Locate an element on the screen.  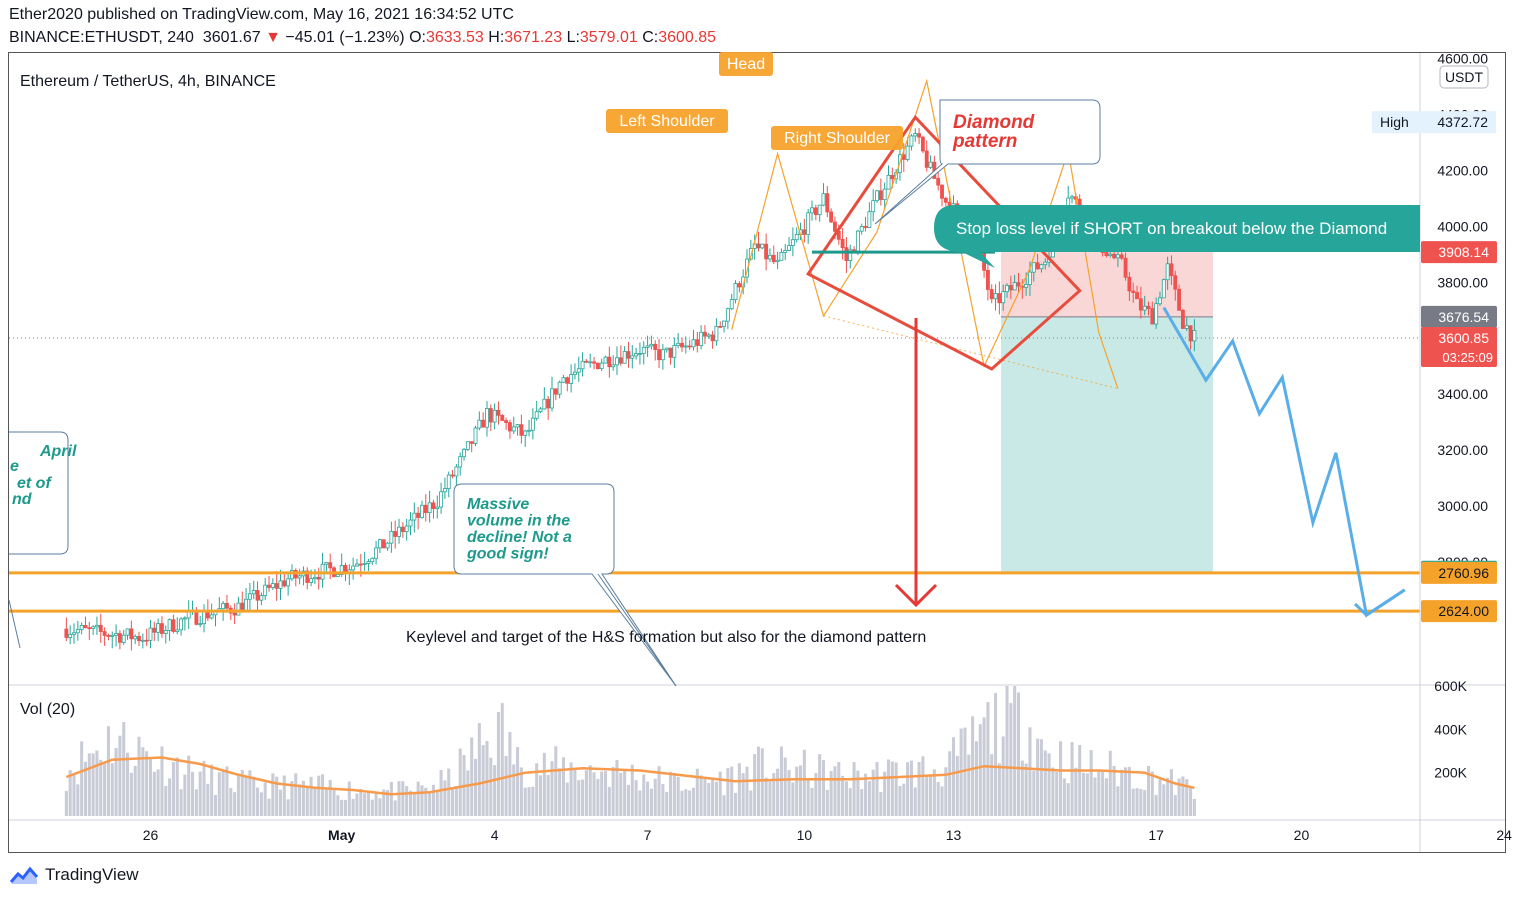
currency-badge is located at coordinates (1464, 77).